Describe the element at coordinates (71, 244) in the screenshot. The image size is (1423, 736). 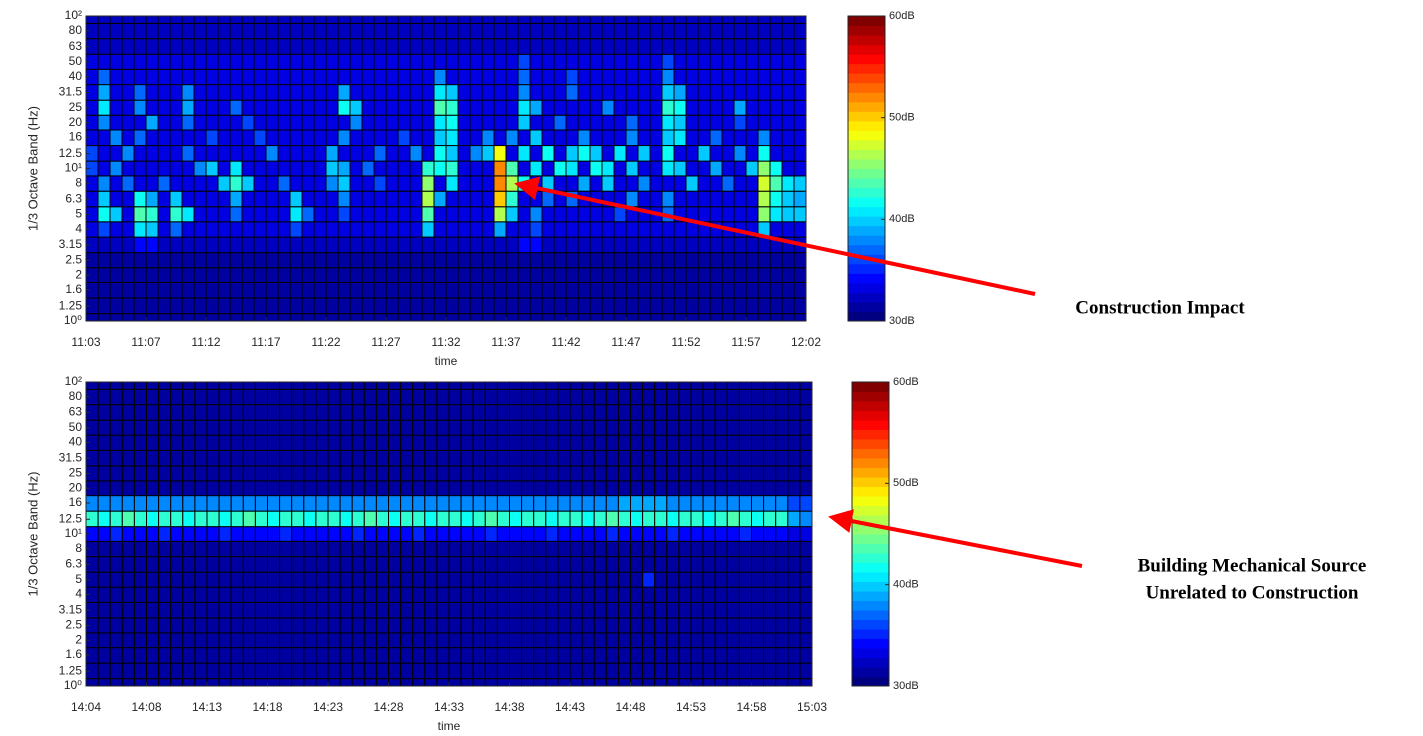
I see `y-tick-label: 3.15` at that location.